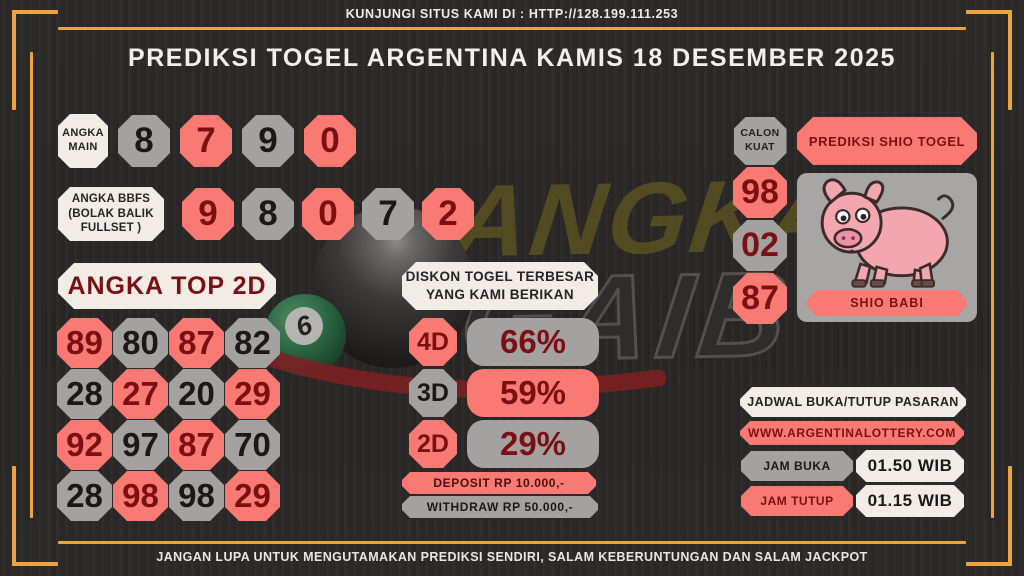  What do you see at coordinates (330, 141) in the screenshot?
I see `angka-main-cell: 0` at bounding box center [330, 141].